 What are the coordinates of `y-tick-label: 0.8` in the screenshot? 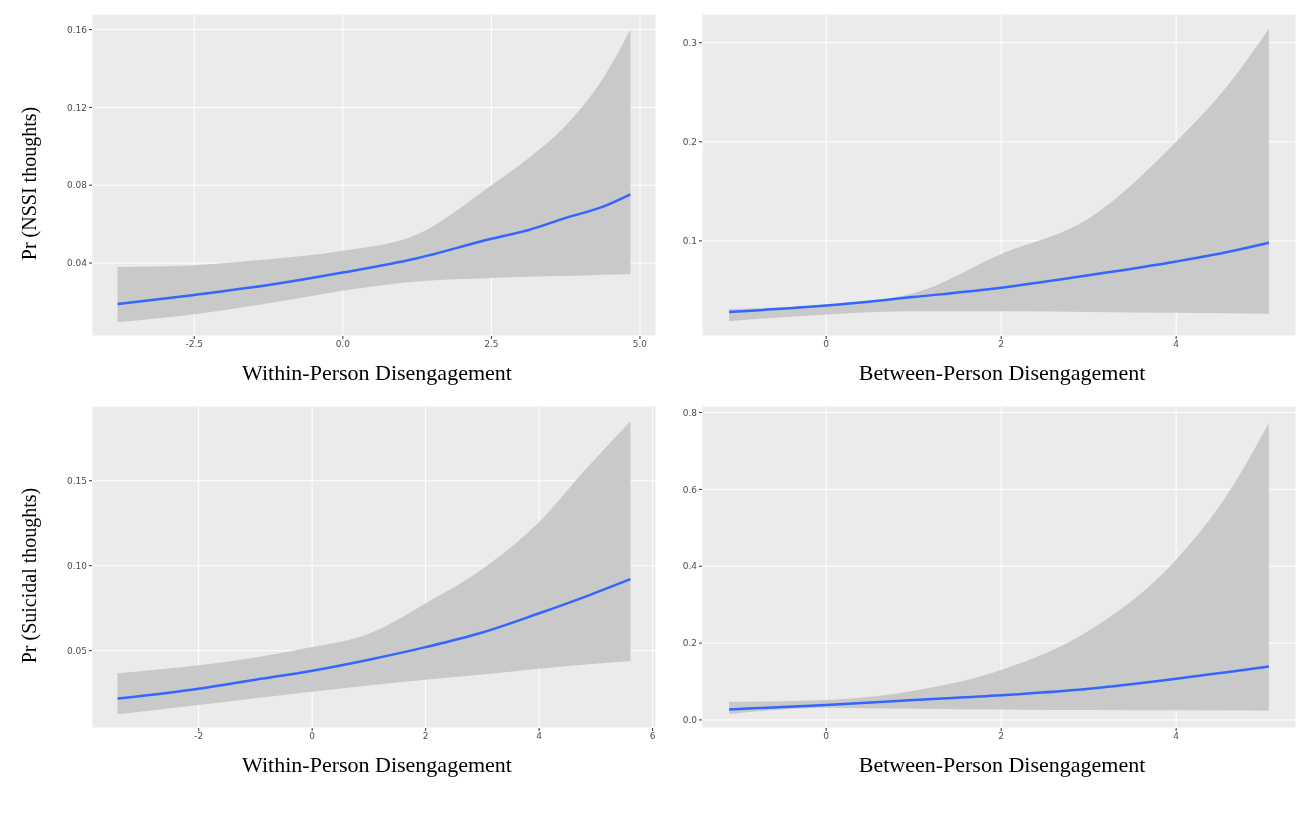 It's located at (690, 412).